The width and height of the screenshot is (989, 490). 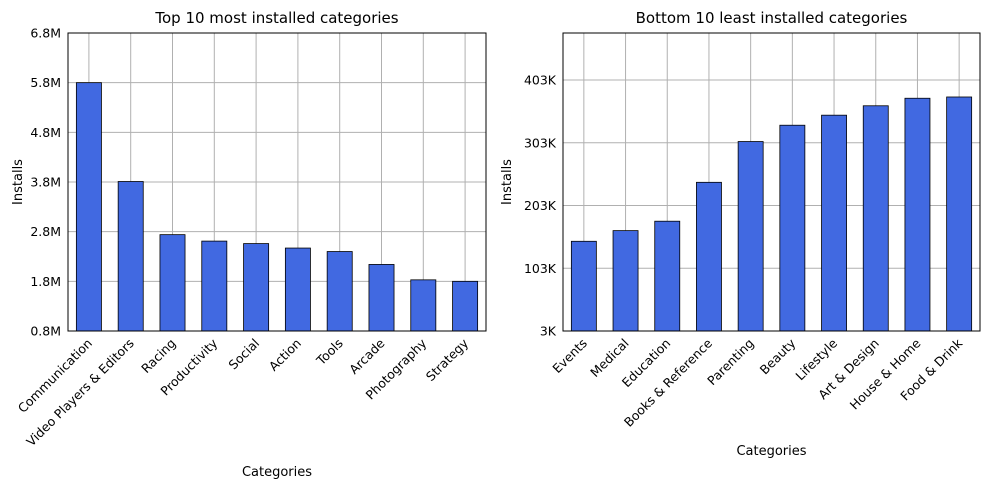 I want to click on x-tick-label: Arcade, so click(x=367, y=356).